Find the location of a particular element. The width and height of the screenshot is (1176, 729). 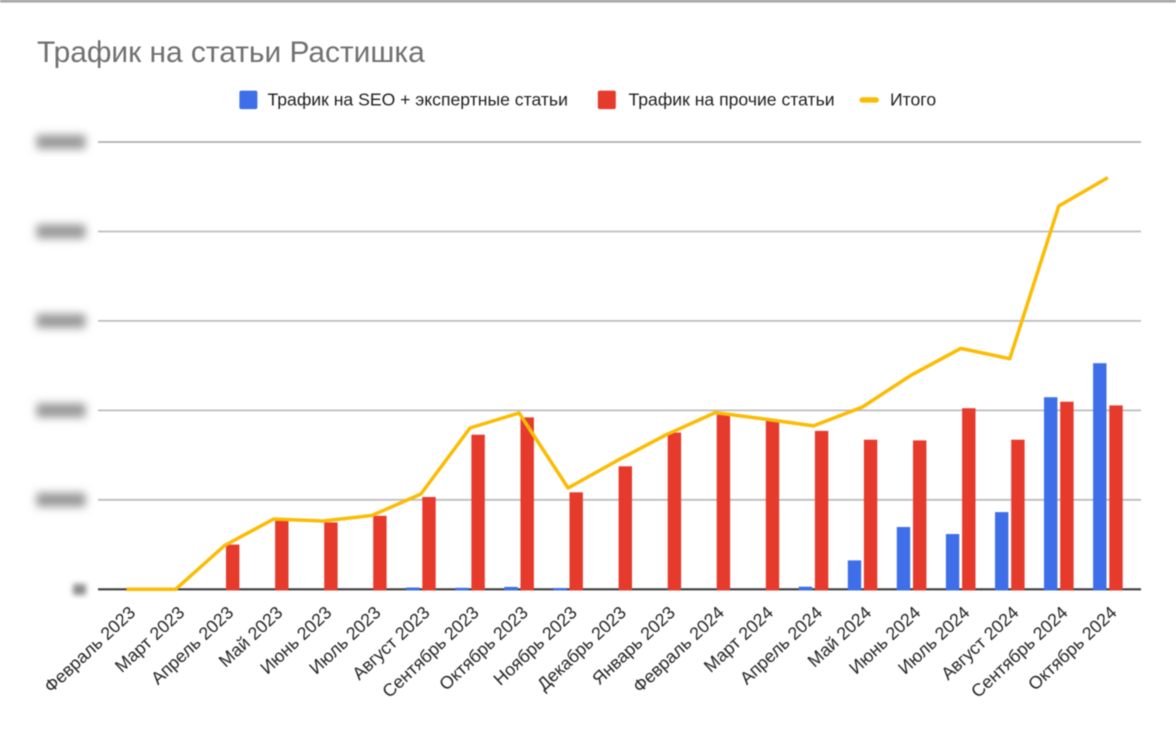

svg-text: Трафик на статьи Растишка is located at coordinates (231, 52).